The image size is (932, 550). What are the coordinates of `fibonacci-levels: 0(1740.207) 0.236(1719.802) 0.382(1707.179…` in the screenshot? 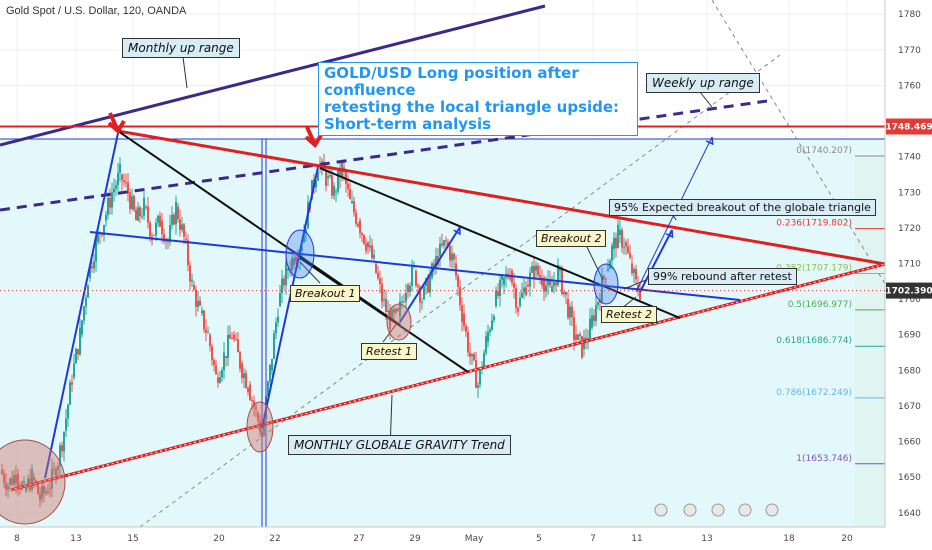 It's located at (830, 305).